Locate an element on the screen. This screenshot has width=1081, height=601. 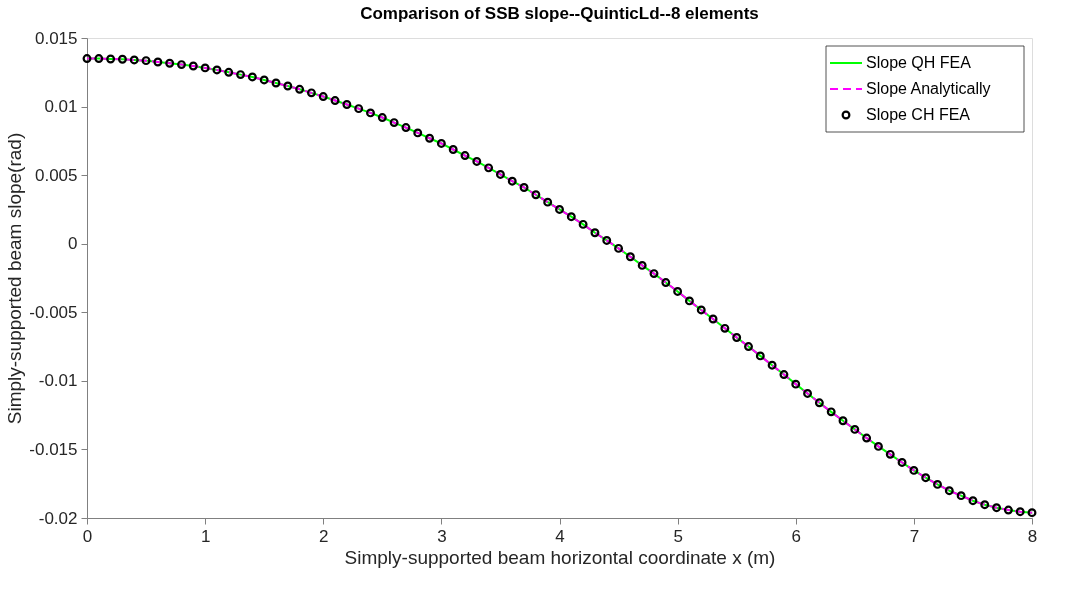
y-tick-label: -0.01 is located at coordinates (58, 381).